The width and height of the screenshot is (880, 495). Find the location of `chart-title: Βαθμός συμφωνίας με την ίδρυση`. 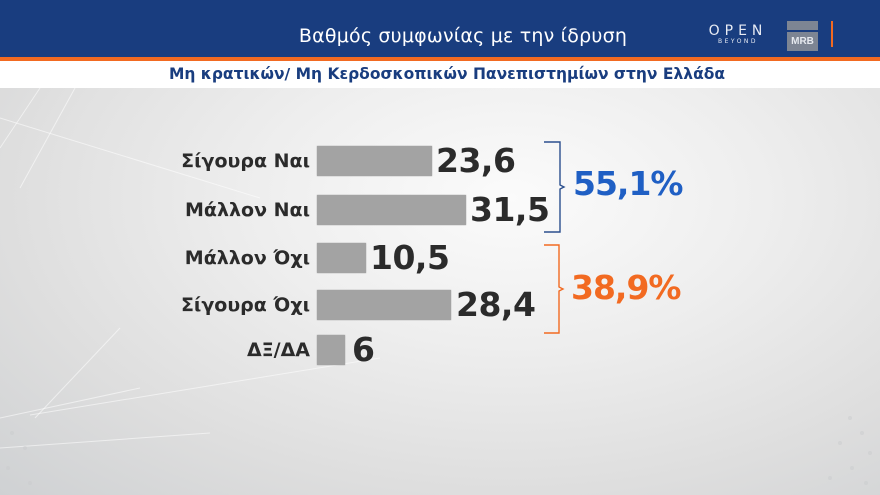

chart-title: Βαθμός συμφωνίας με την ίδρυση is located at coordinates (440, 36).